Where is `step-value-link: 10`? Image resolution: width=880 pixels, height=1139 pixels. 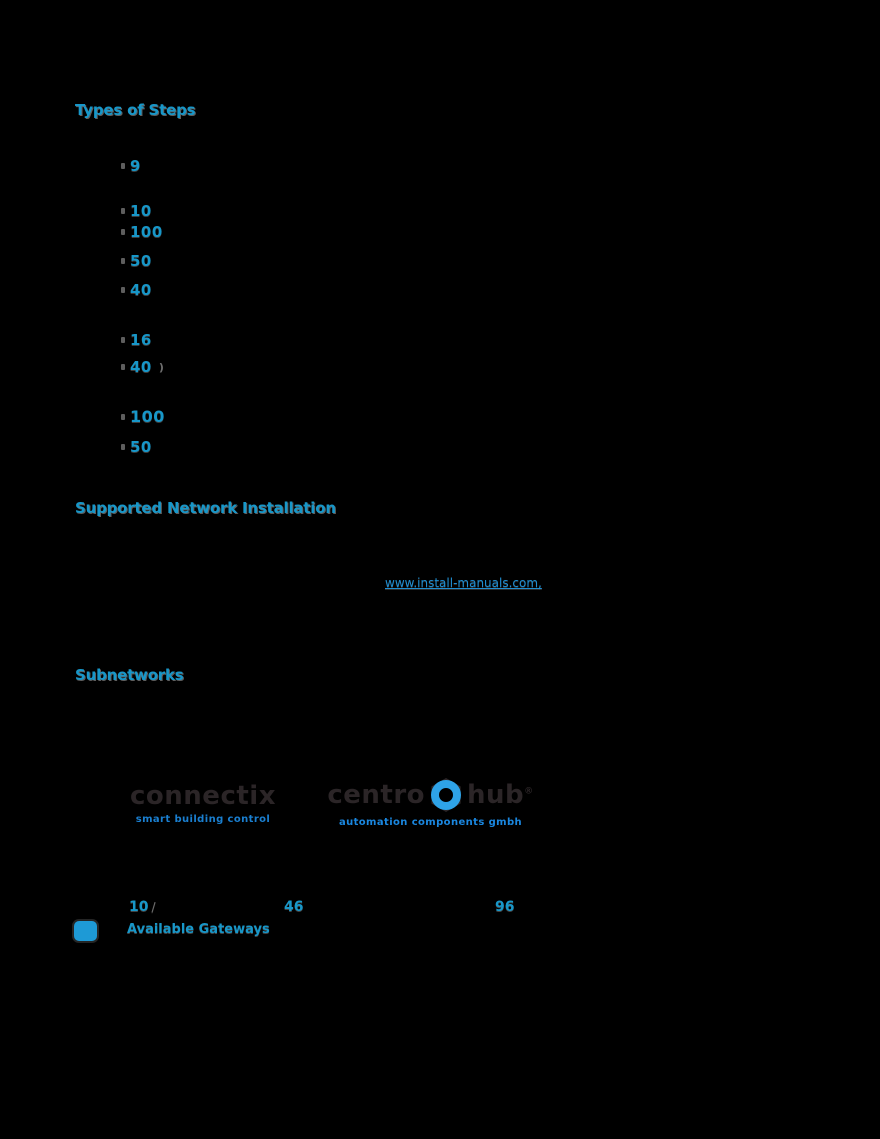
step-value-link: 10 is located at coordinates (141, 211).